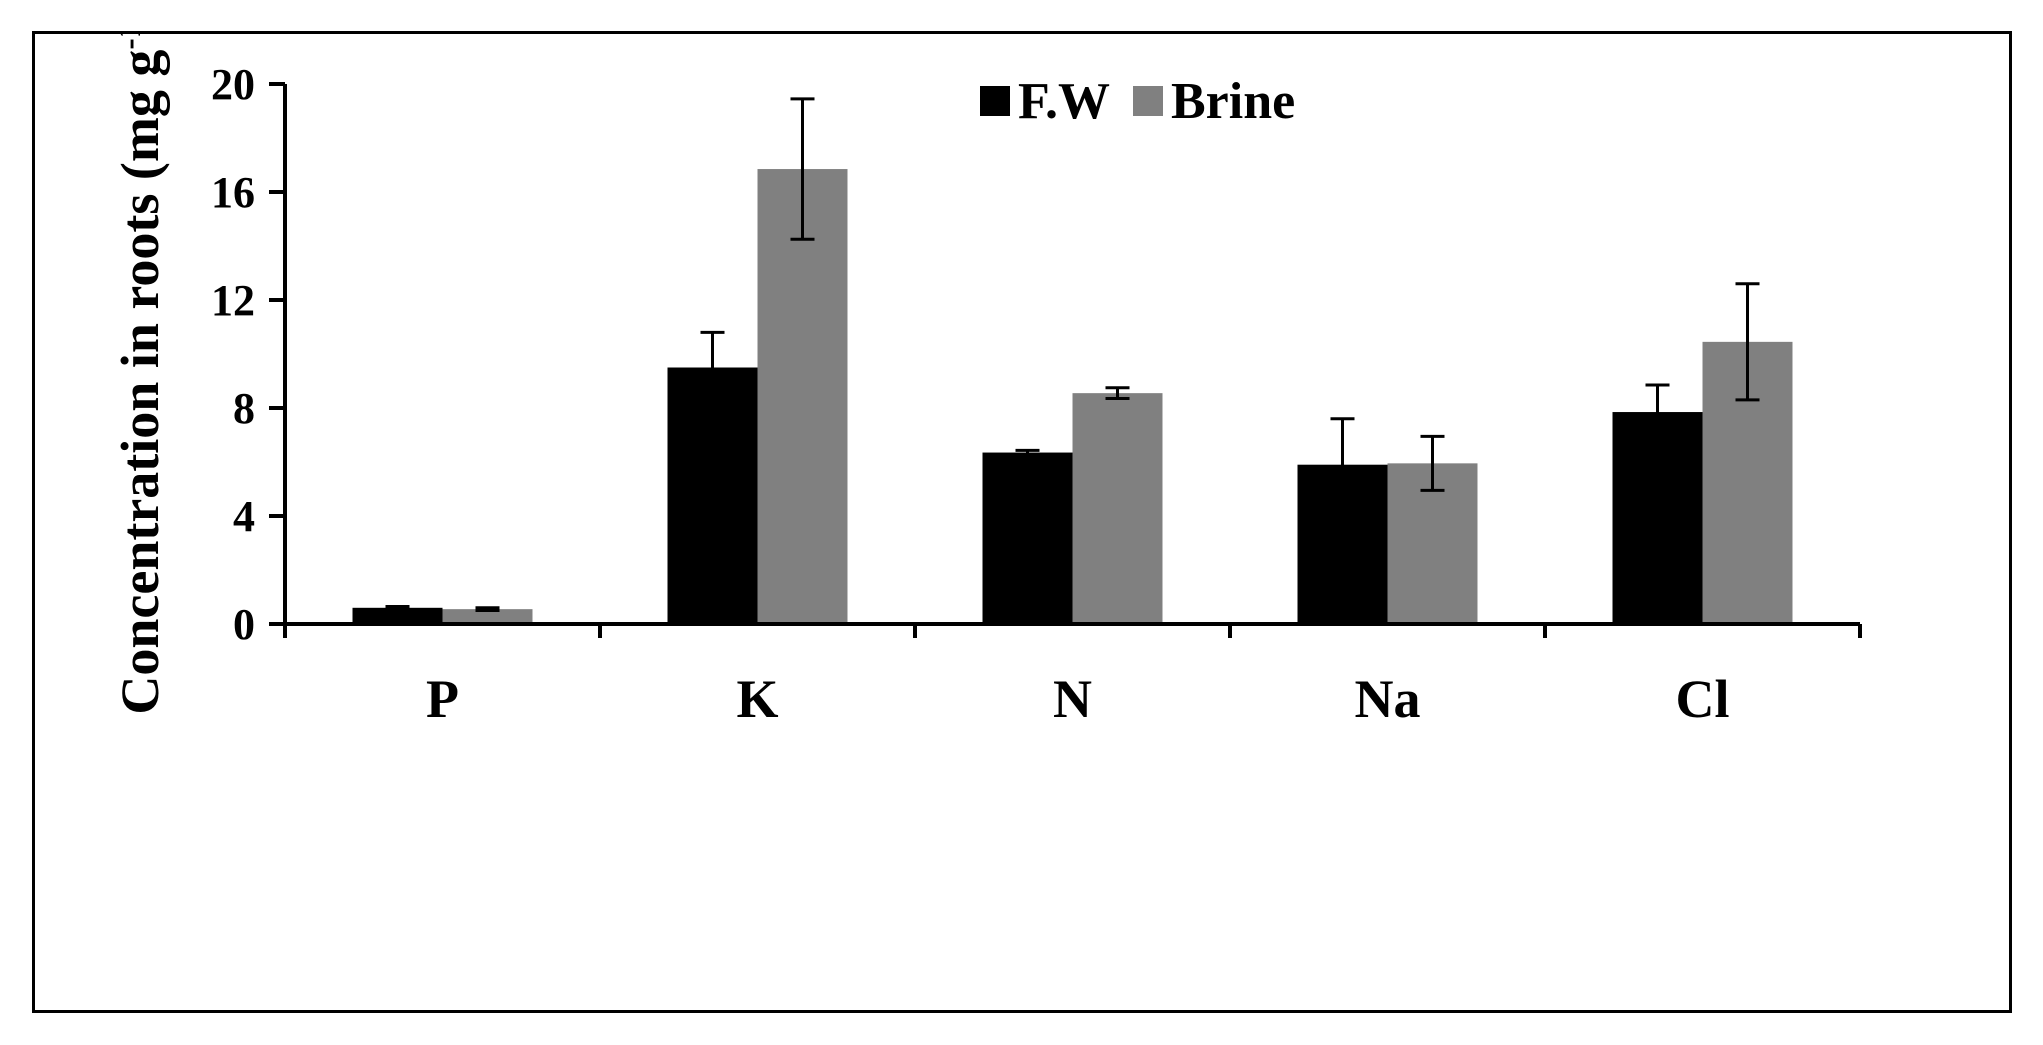 This screenshot has width=2043, height=1045. Describe the element at coordinates (1072, 699) in the screenshot. I see `x-tick-label-n: N` at that location.